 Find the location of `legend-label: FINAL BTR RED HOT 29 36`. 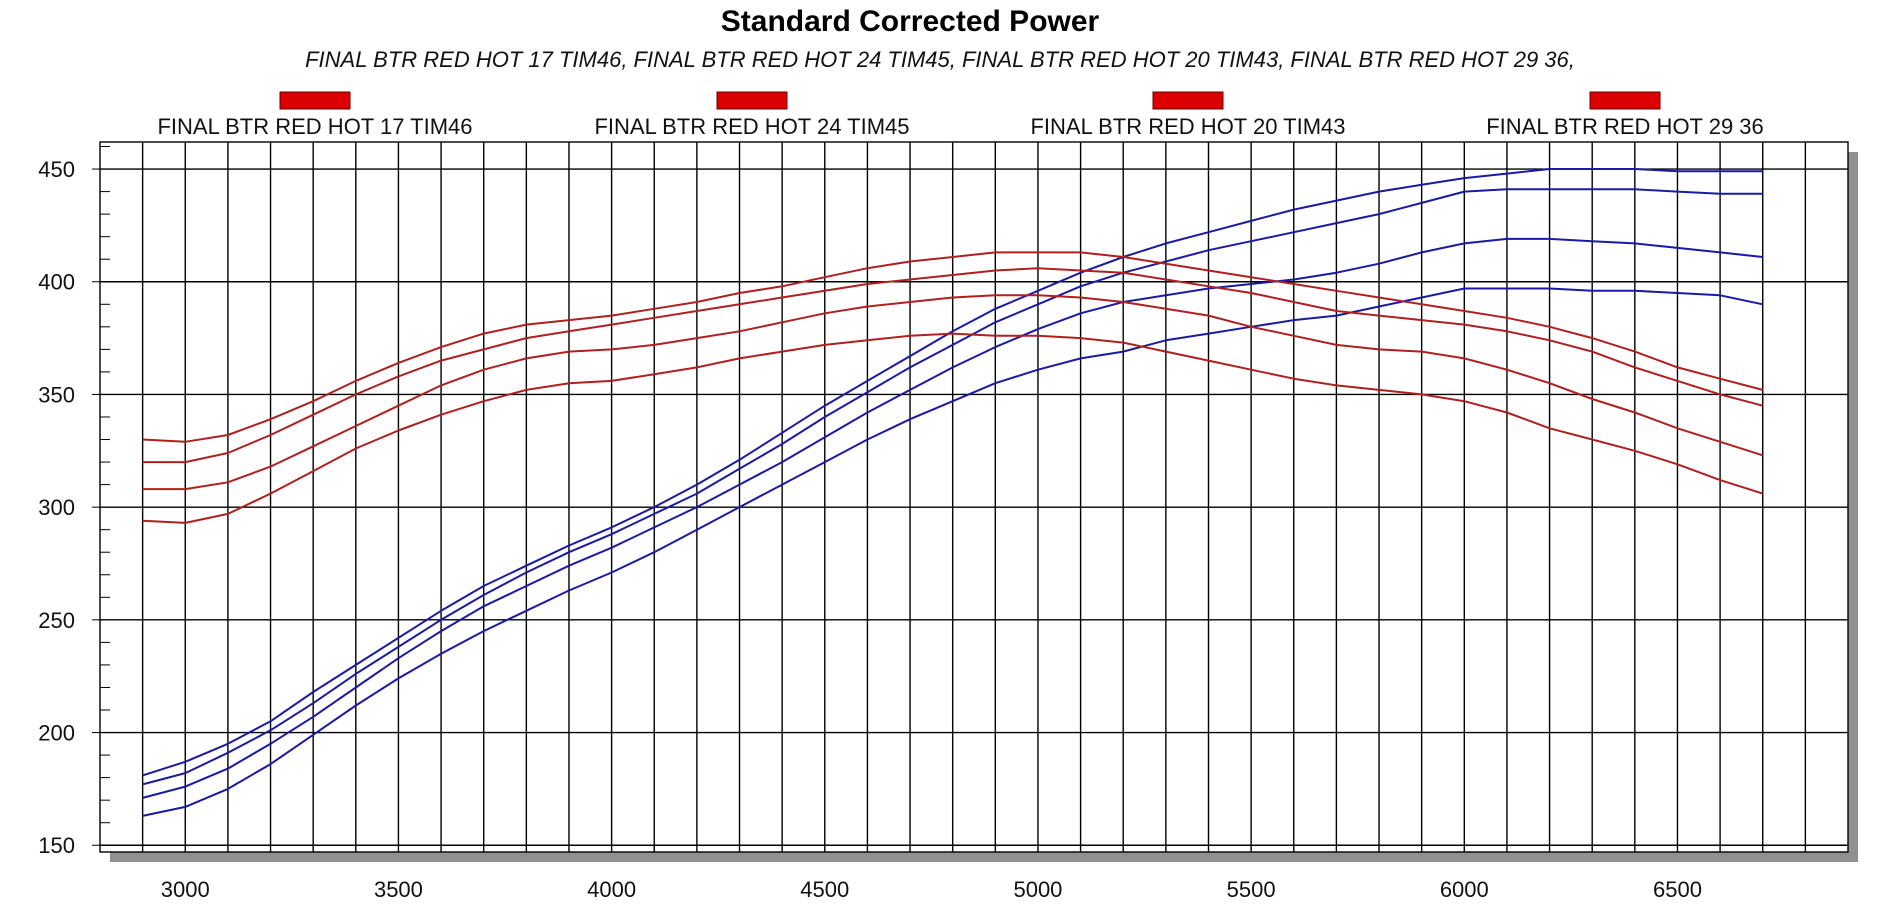

legend-label: FINAL BTR RED HOT 29 36 is located at coordinates (1625, 126).